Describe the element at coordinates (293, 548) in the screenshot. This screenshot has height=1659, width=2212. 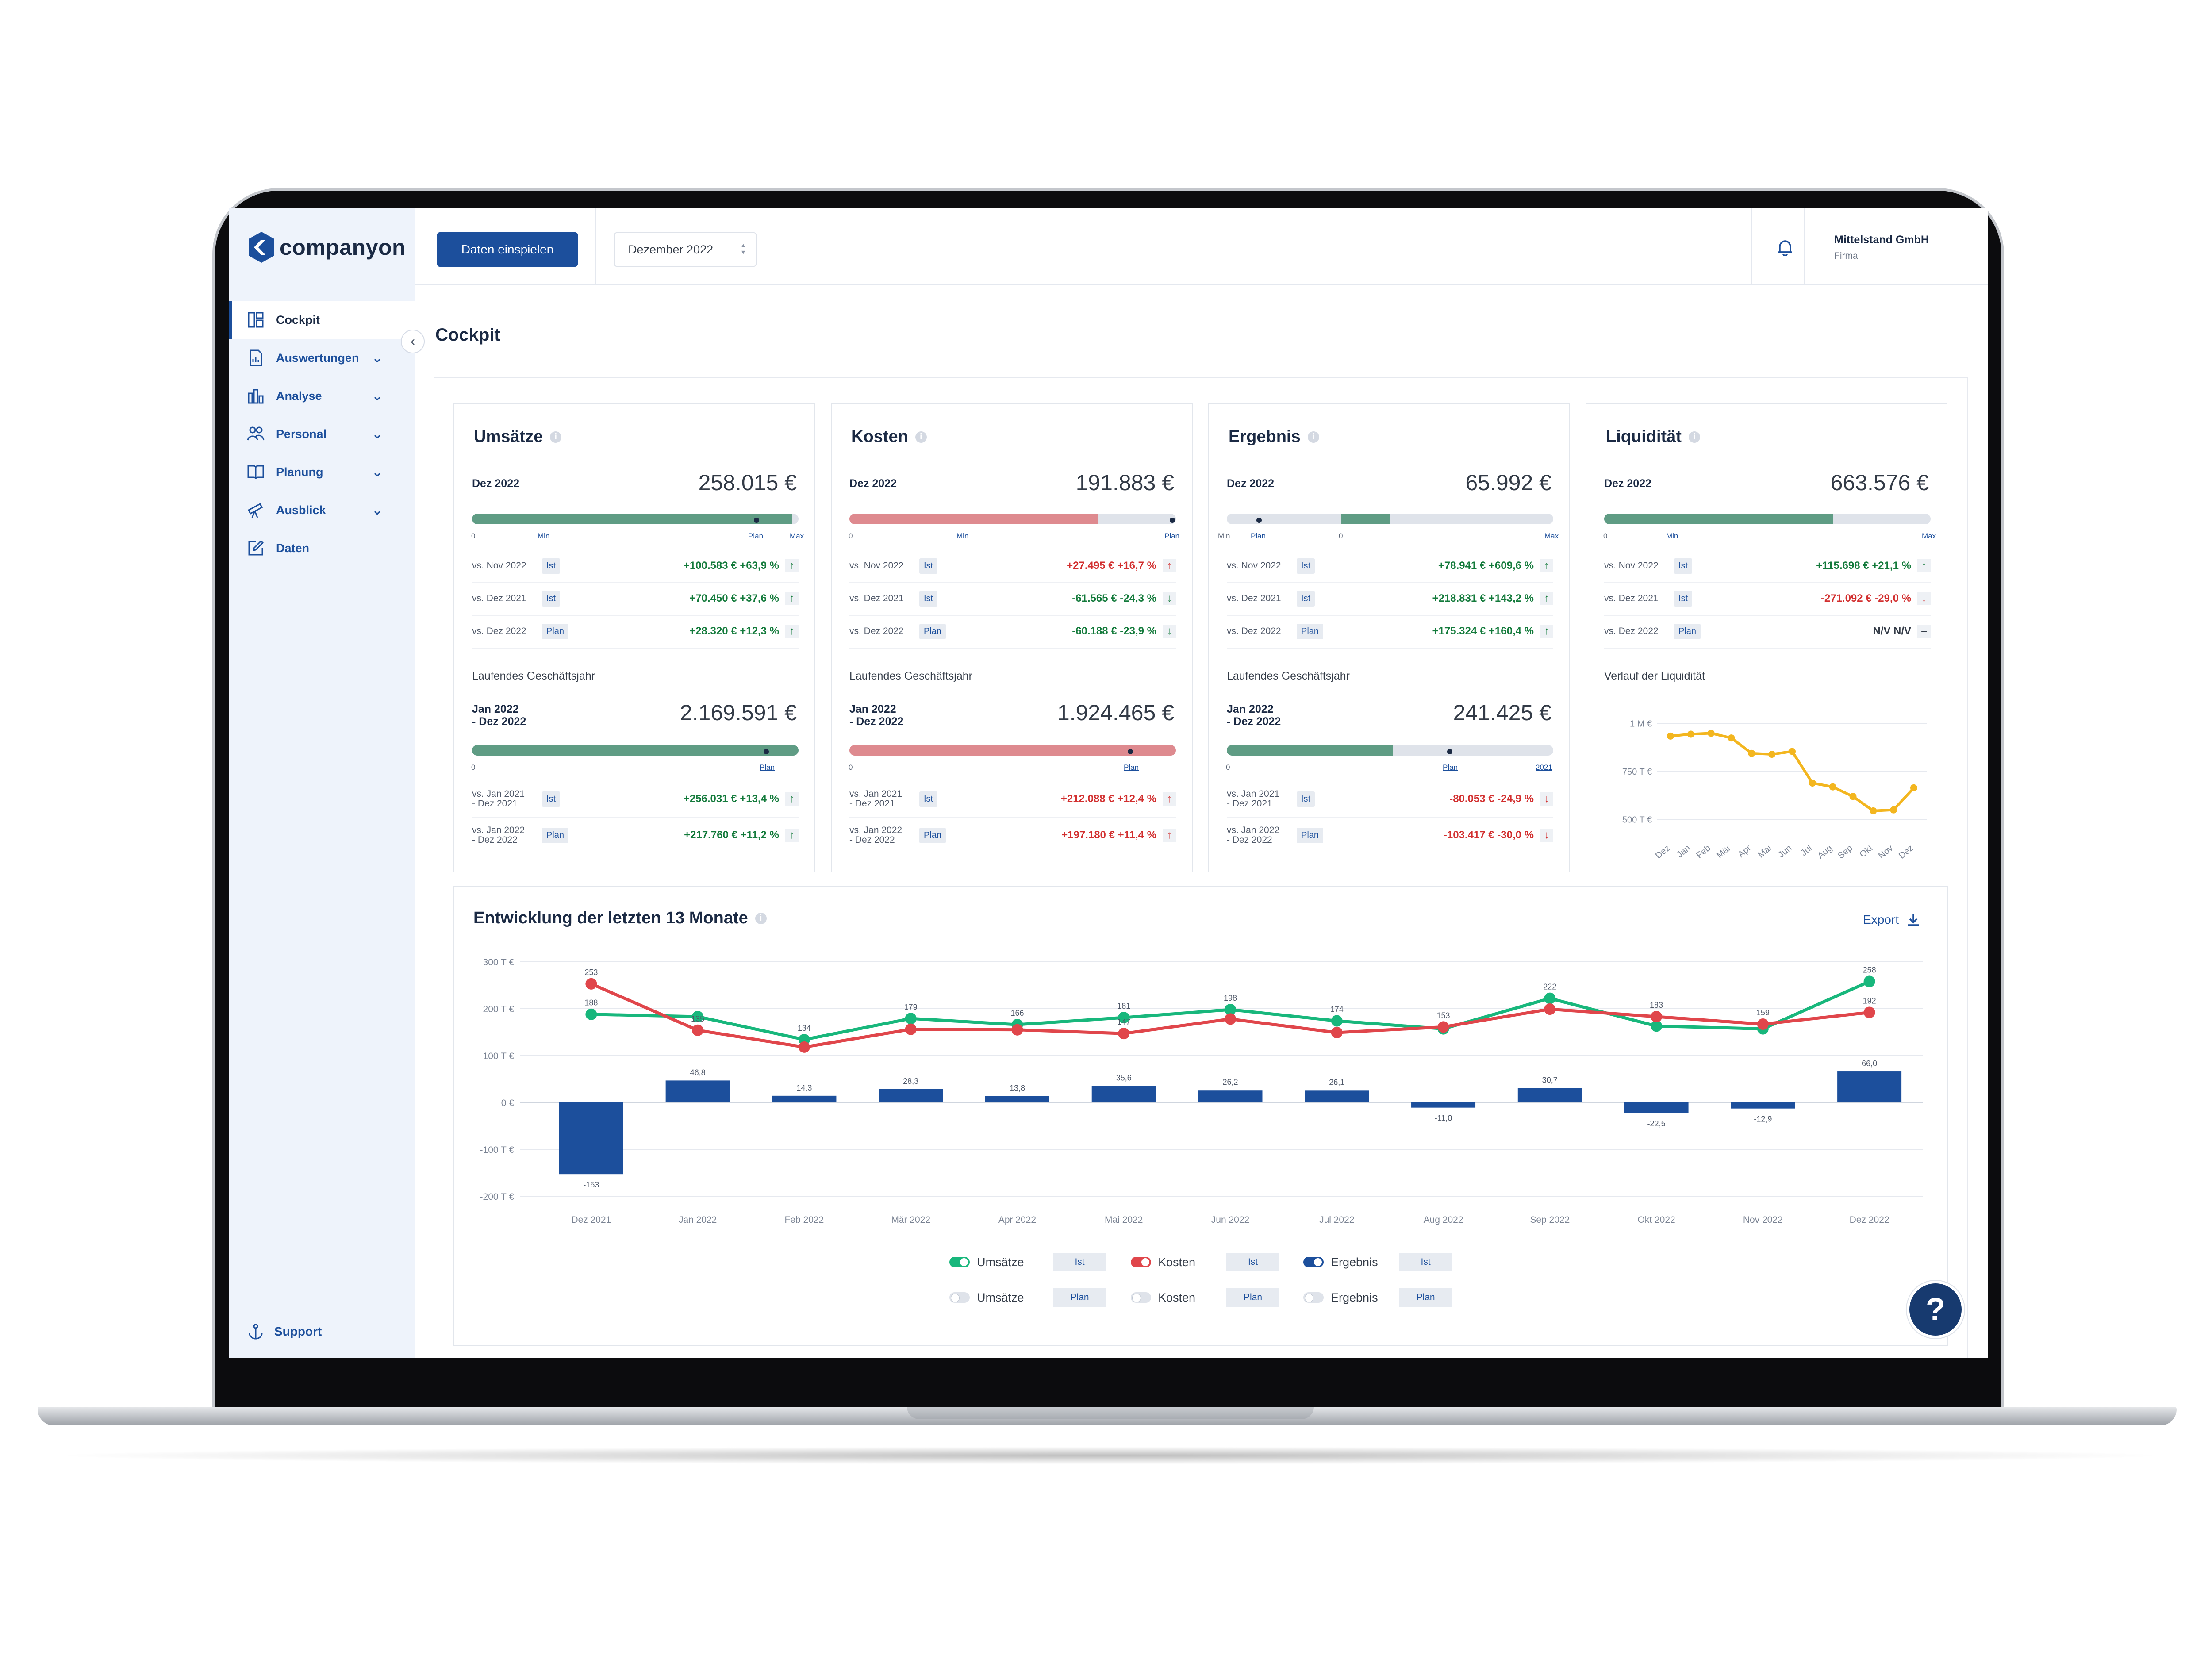
I see `sidebar-item-label: Daten` at that location.